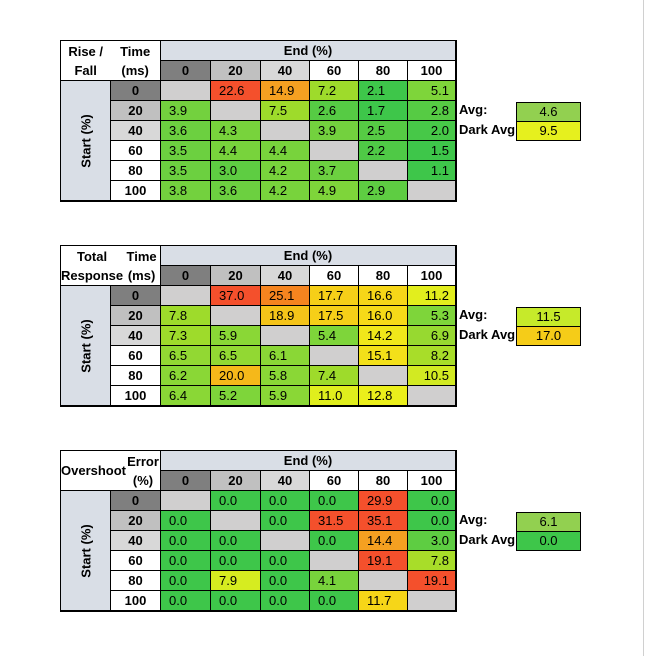 The image size is (646, 656). I want to click on value-cell: 37.0, so click(236, 296).